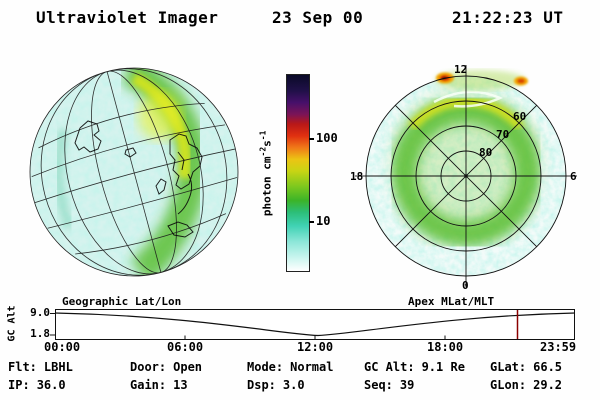 The width and height of the screenshot is (600, 400). Describe the element at coordinates (267, 186) in the screenshot. I see `colorbar-unit-prefix: photon cm` at that location.